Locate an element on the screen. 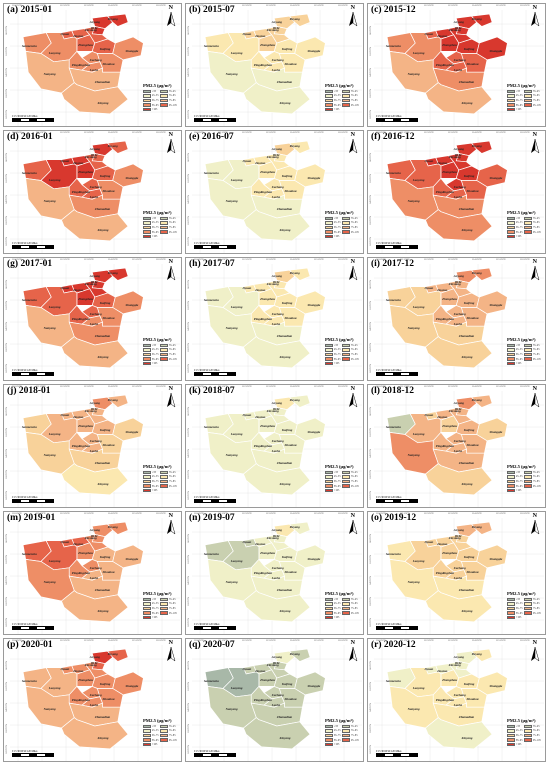 The image size is (550, 764). longitude-tick: 116°0'0"E is located at coordinates (161, 640).